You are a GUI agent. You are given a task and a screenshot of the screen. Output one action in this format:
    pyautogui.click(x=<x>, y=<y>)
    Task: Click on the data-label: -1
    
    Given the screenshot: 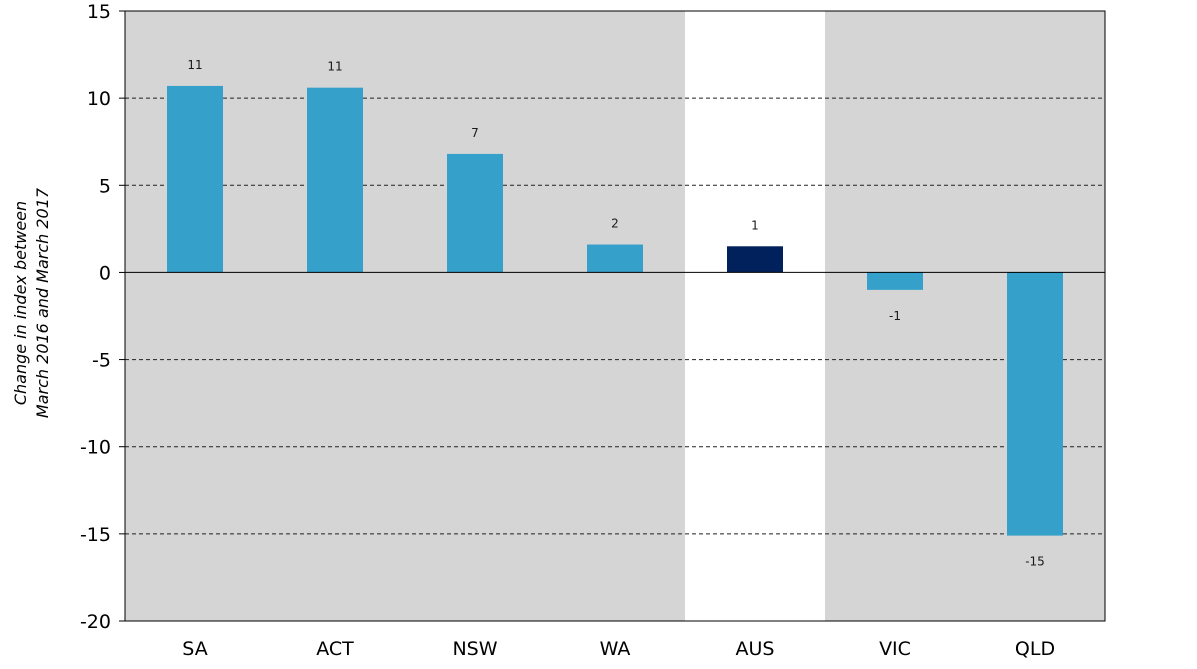 What is the action you would take?
    pyautogui.click(x=895, y=316)
    